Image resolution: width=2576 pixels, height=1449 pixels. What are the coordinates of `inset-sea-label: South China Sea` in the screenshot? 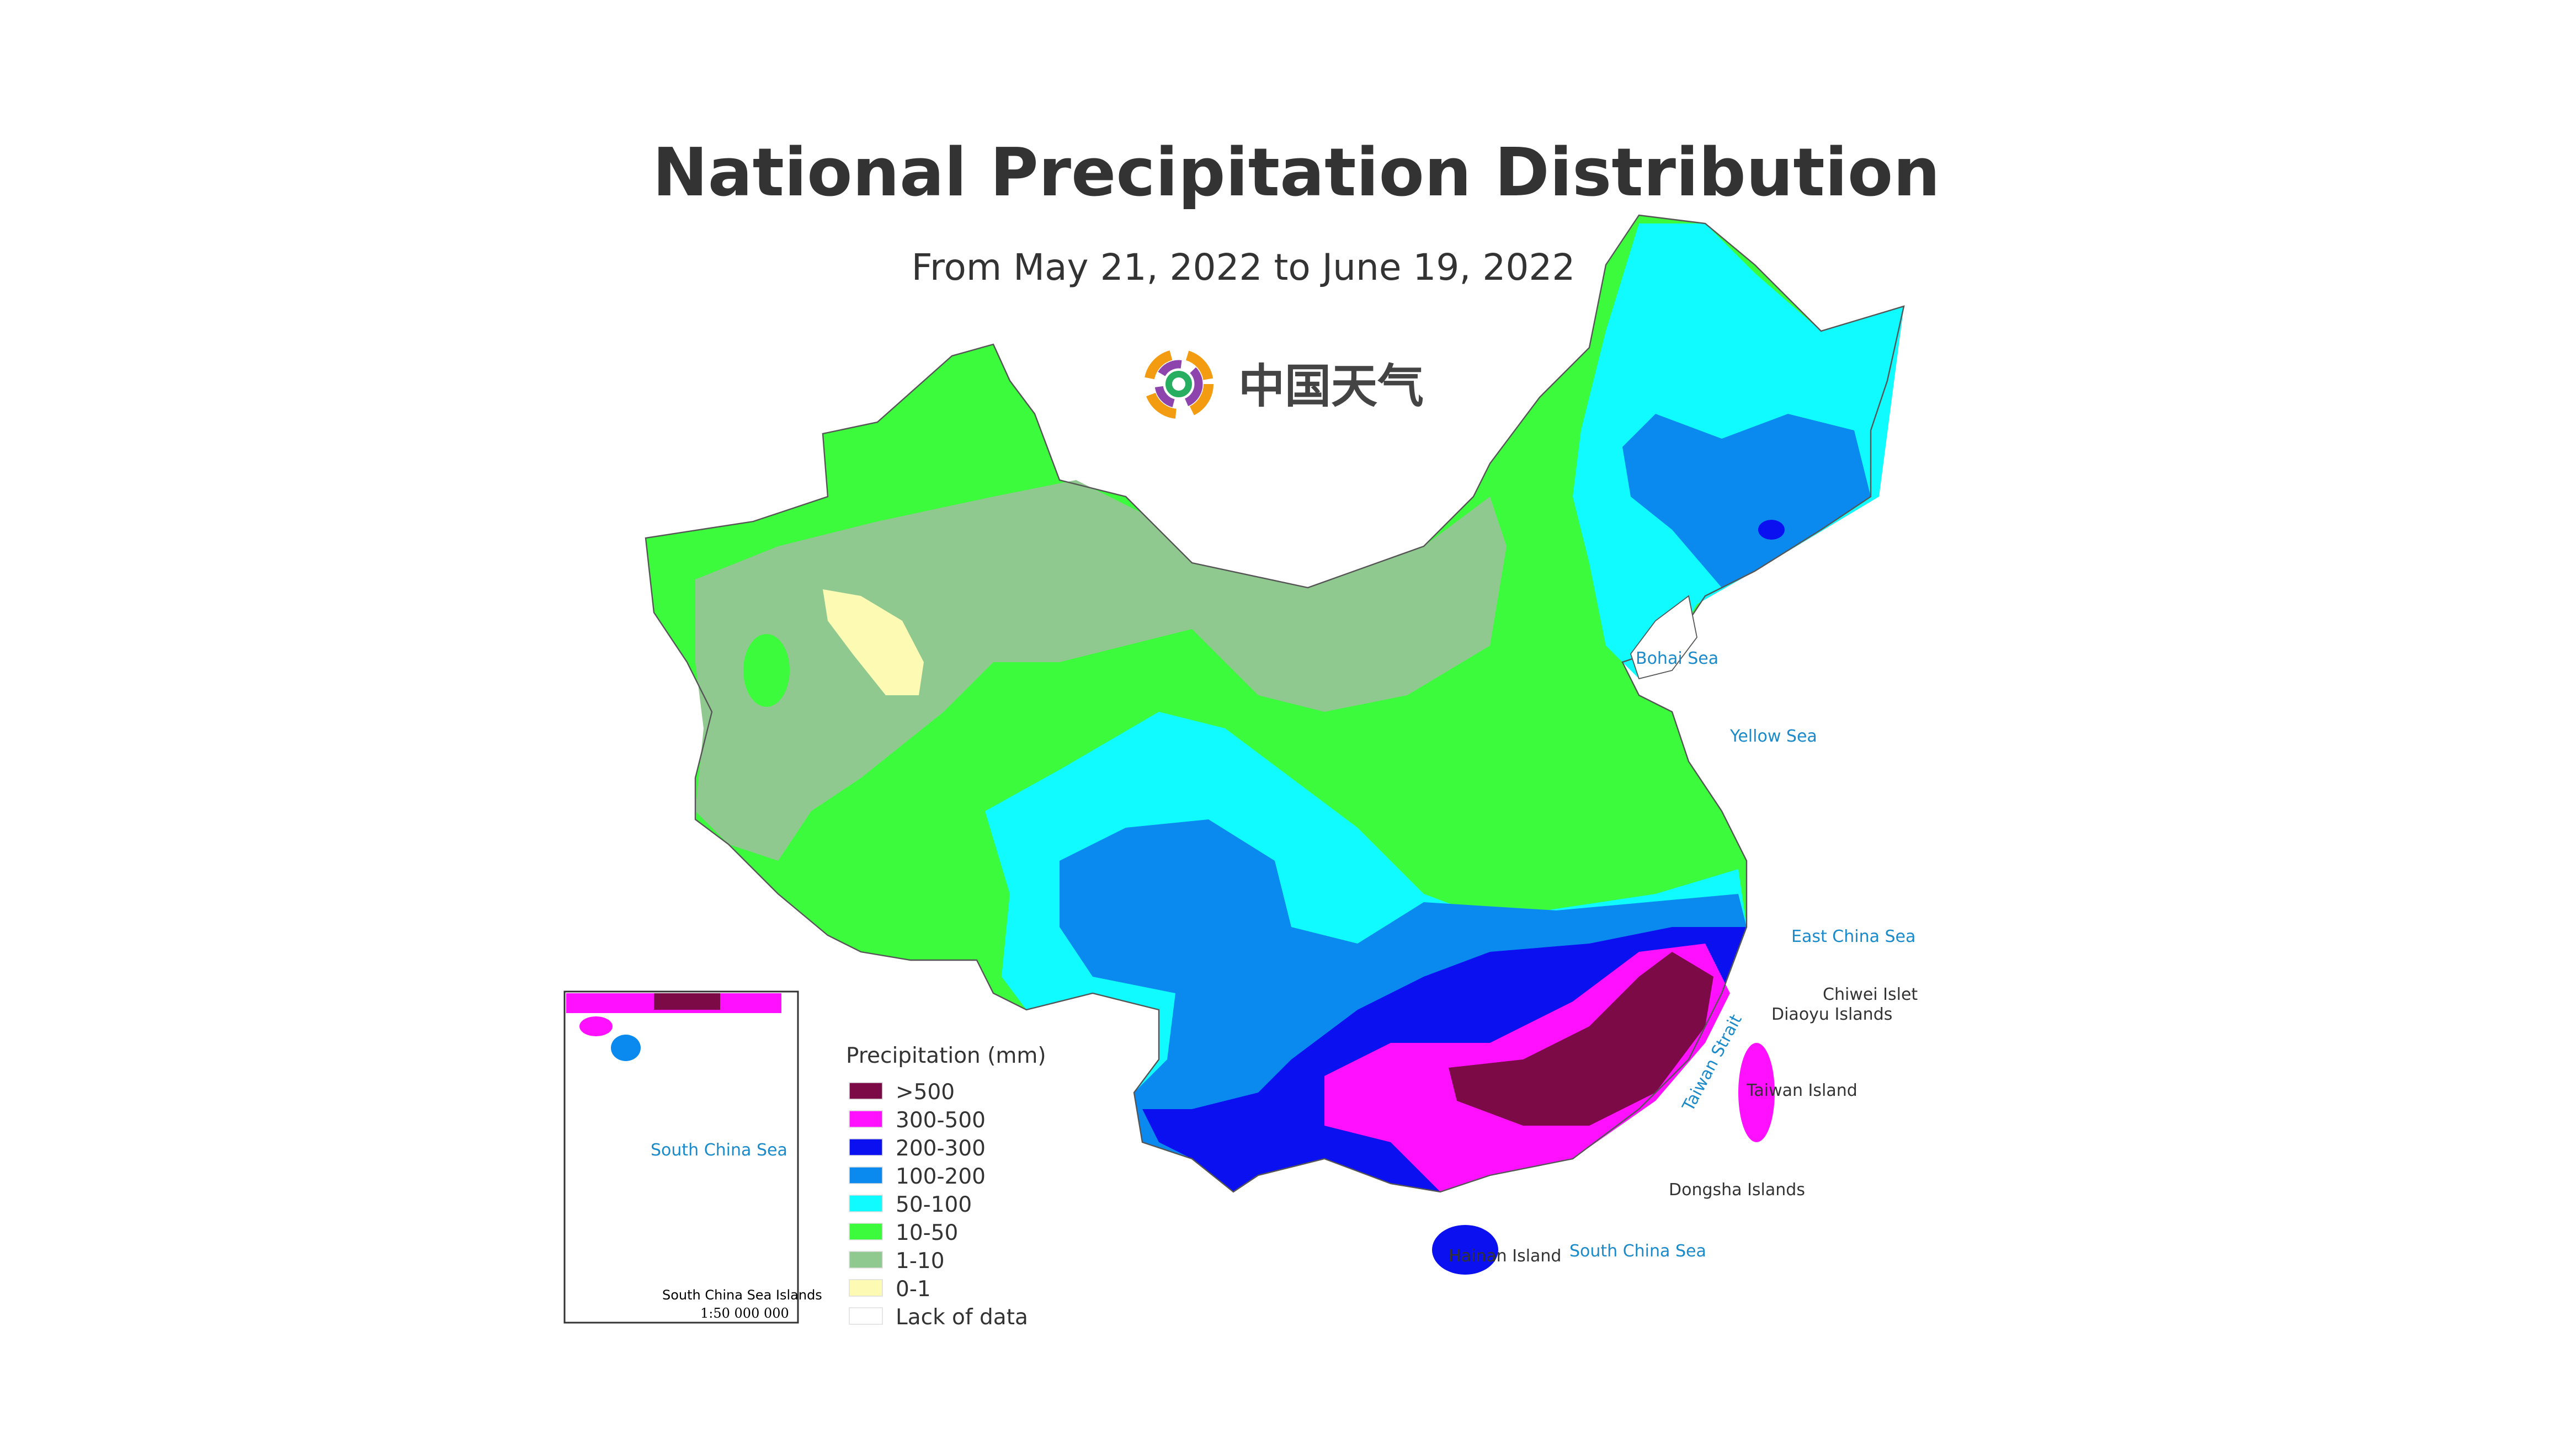 It's located at (719, 1150).